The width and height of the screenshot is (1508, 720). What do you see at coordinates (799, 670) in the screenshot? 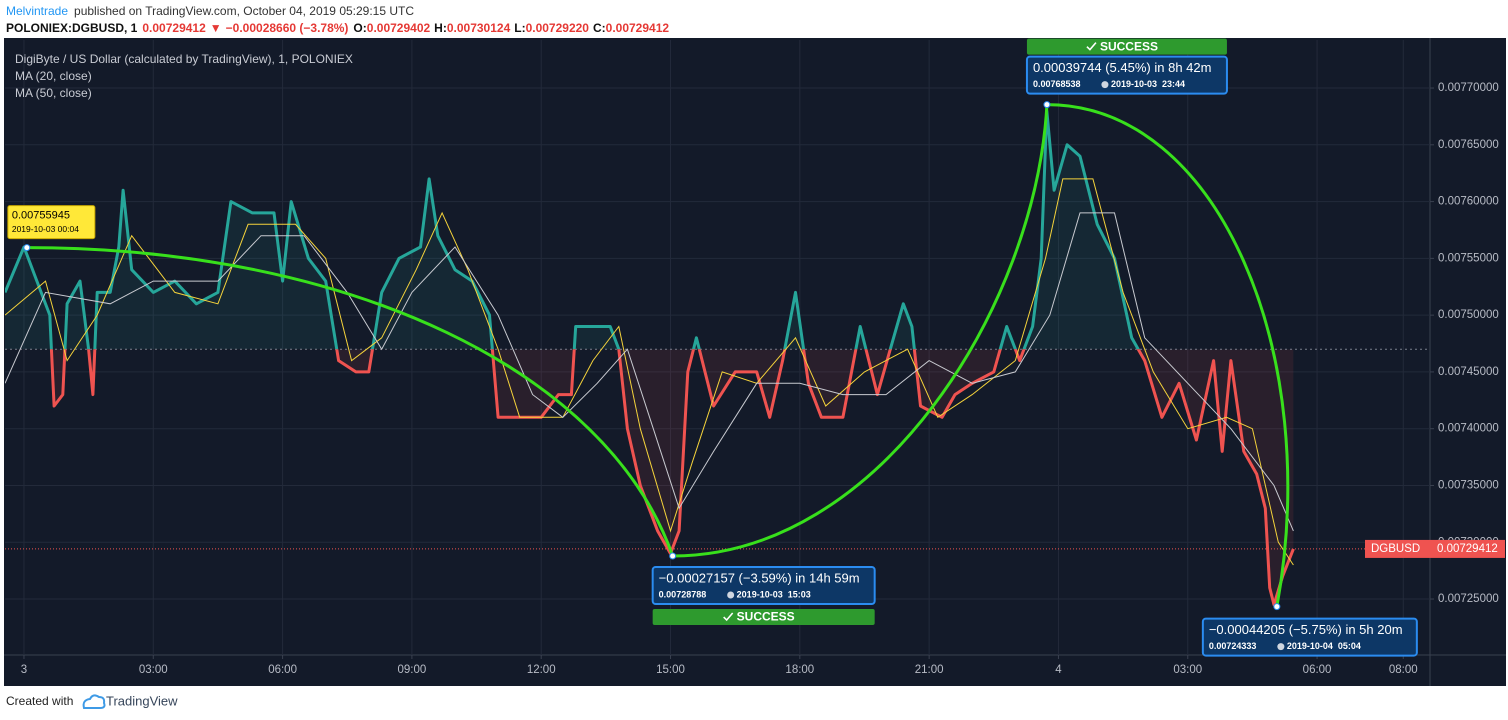
I see `x-tick-label: 18:00` at bounding box center [799, 670].